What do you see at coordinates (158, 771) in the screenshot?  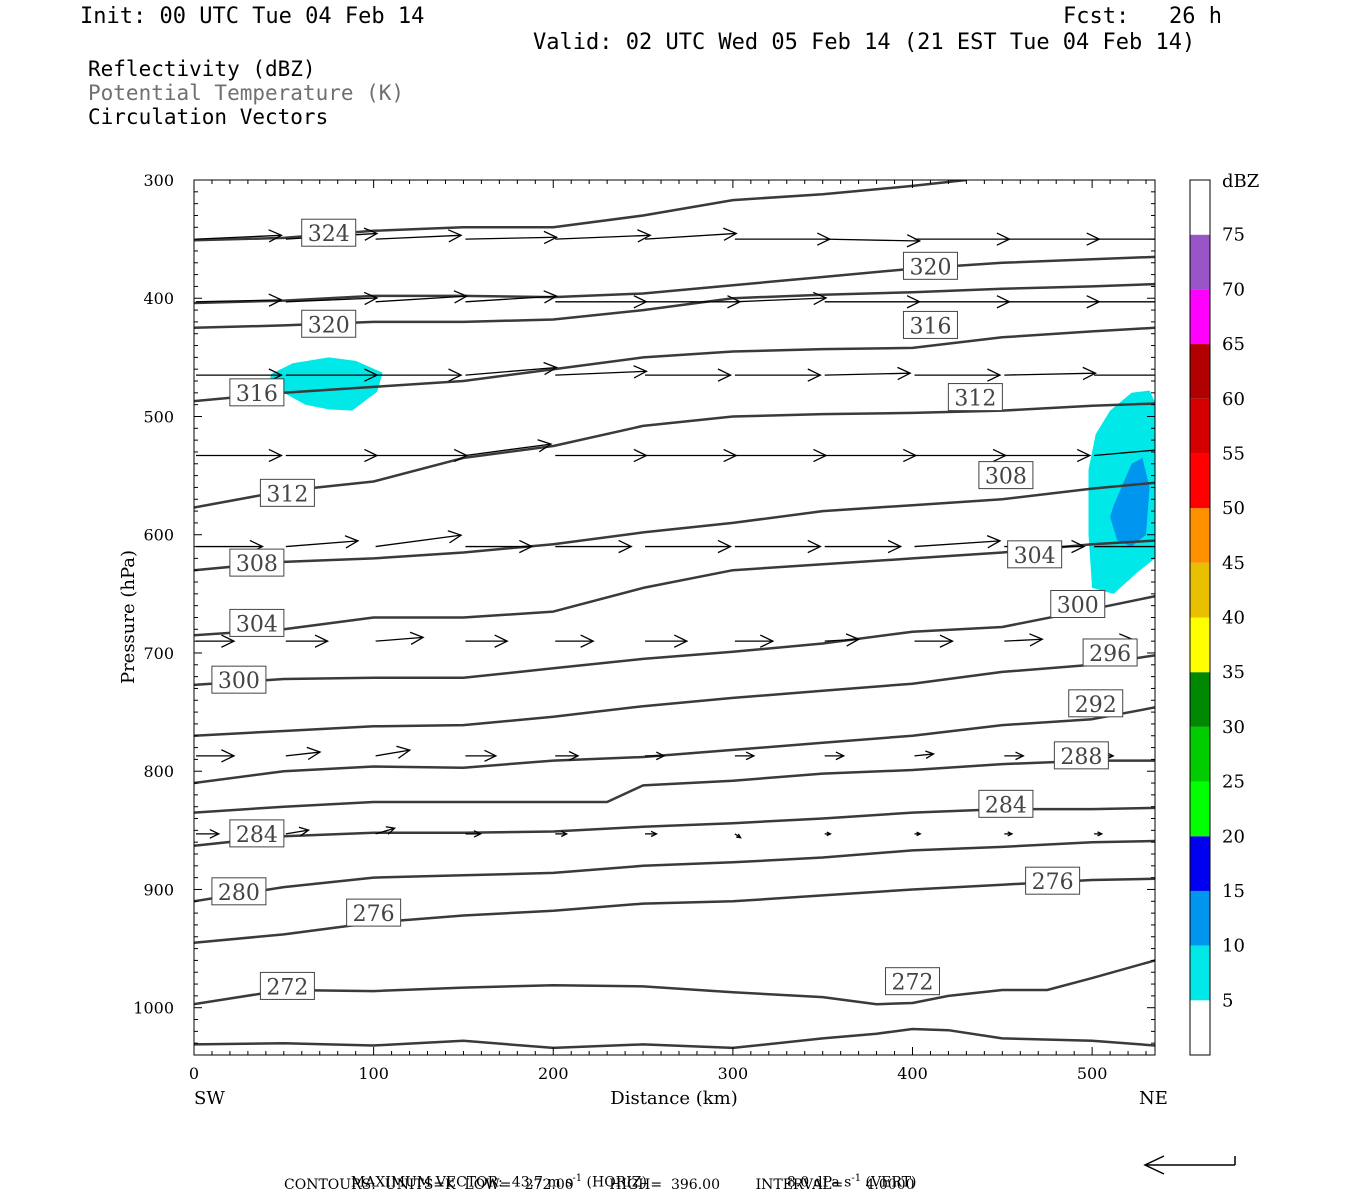 I see `y-tick-label: 800` at bounding box center [158, 771].